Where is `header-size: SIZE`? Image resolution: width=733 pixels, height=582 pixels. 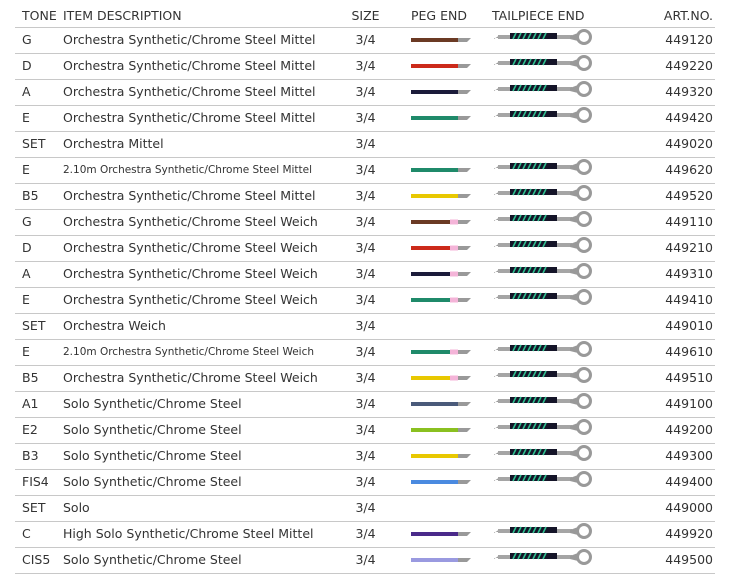 header-size: SIZE is located at coordinates (365, 15).